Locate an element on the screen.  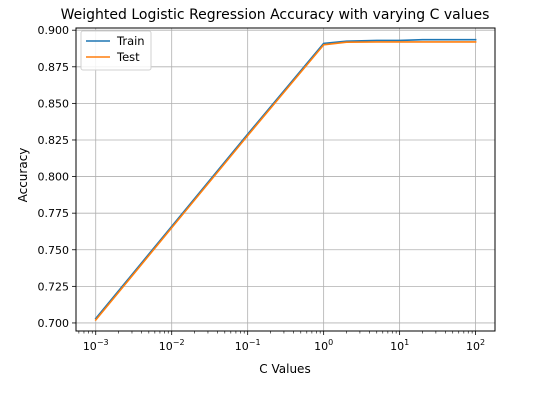
x-tick-label: 10⁻³ is located at coordinates (96, 345).